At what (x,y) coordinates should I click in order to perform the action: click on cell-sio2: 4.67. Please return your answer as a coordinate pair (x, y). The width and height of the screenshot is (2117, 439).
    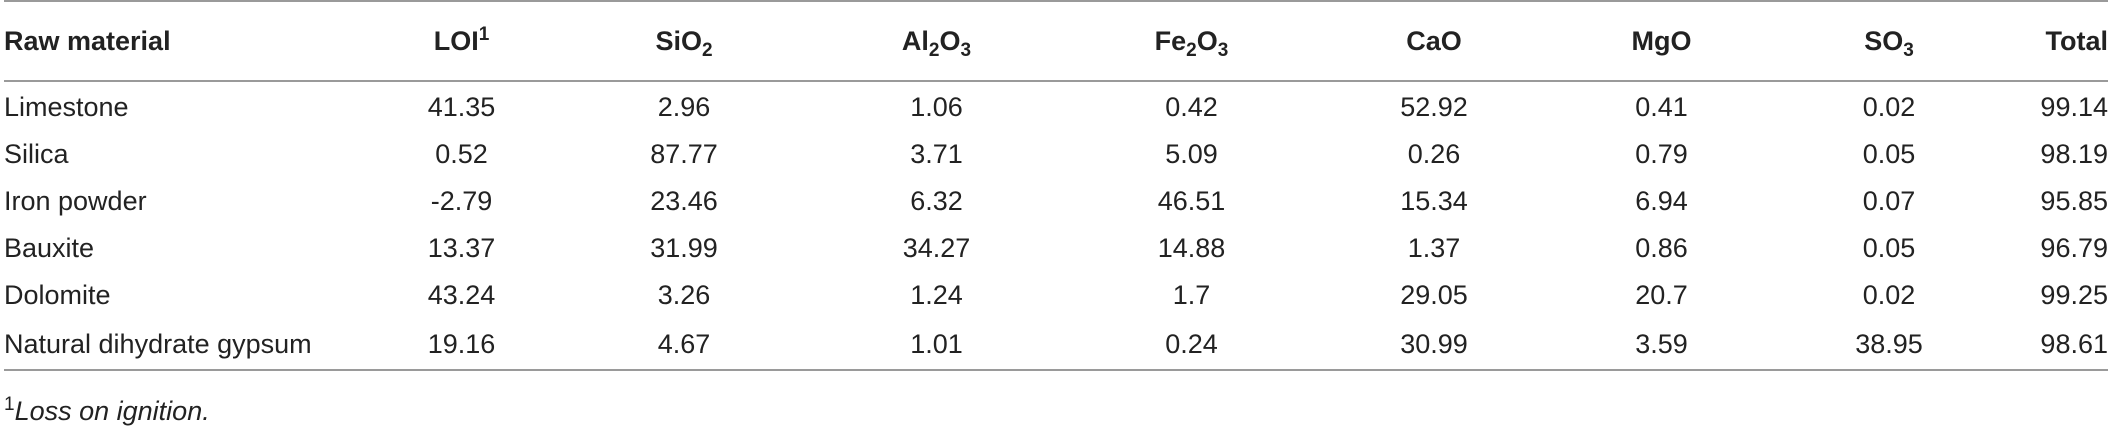
    Looking at the image, I should click on (684, 345).